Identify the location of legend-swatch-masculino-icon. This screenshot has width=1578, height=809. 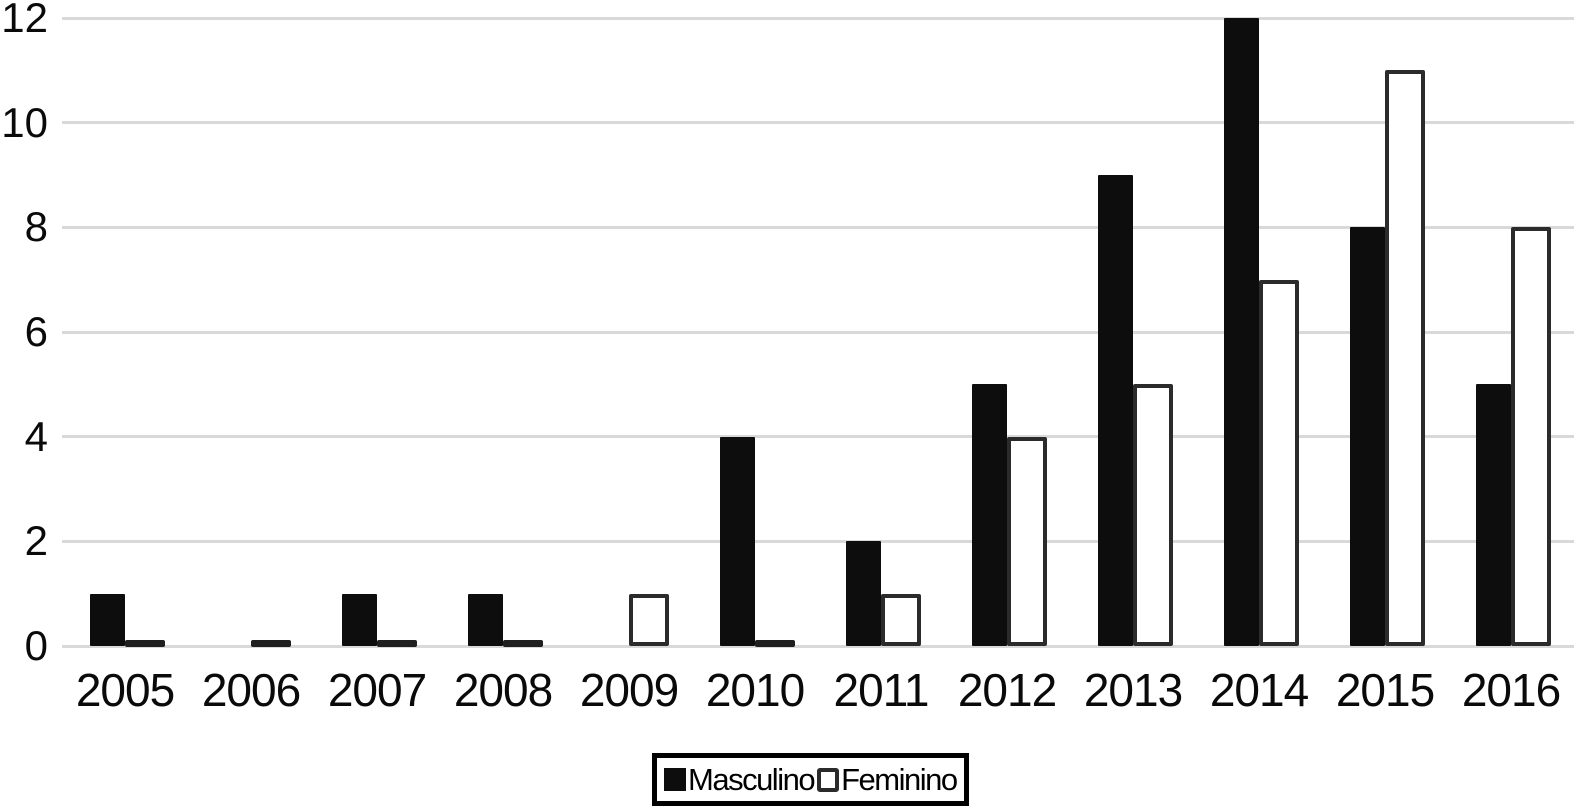
(675, 779).